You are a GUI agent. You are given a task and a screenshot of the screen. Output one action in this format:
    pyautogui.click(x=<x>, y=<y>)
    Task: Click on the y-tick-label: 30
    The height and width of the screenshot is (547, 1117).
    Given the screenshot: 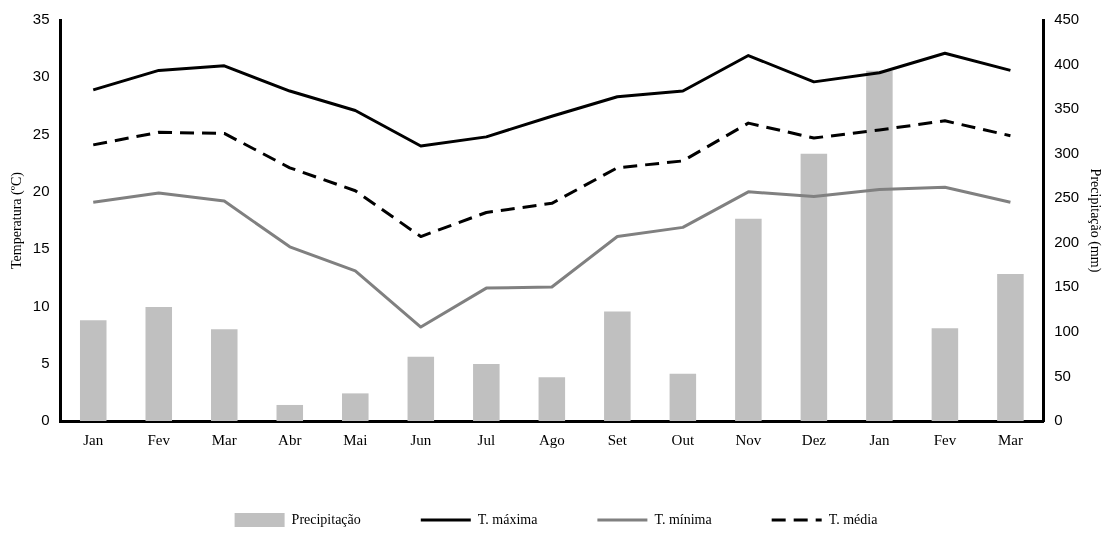 What is the action you would take?
    pyautogui.click(x=41, y=76)
    